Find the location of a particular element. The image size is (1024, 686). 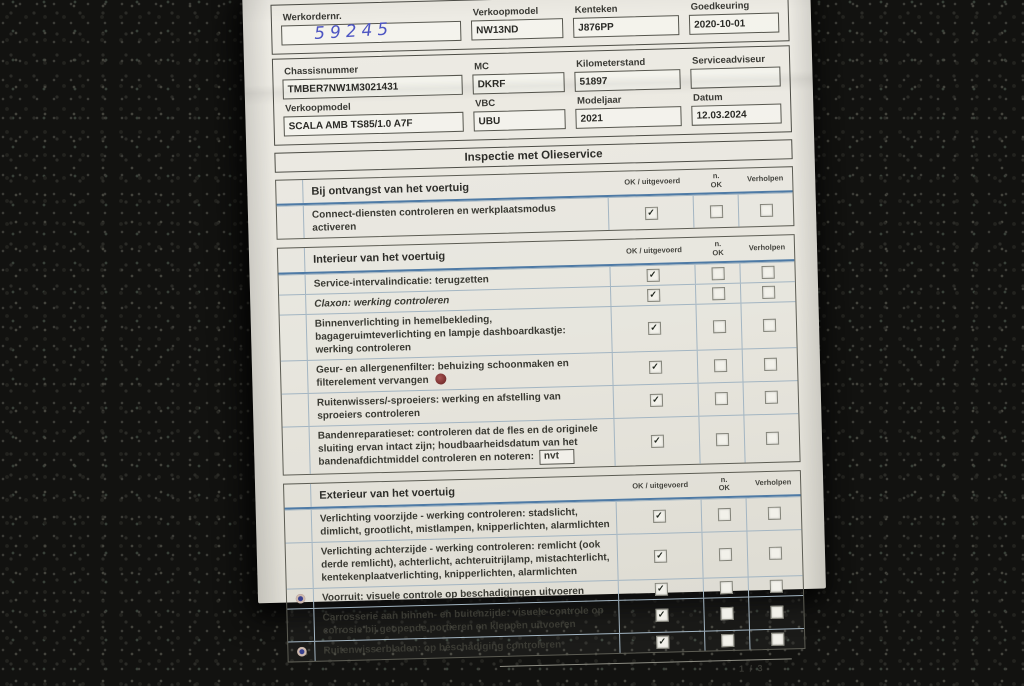

field-value-verkoopmodel: SCALA AMB TS85/1.0 A7F is located at coordinates (373, 124).